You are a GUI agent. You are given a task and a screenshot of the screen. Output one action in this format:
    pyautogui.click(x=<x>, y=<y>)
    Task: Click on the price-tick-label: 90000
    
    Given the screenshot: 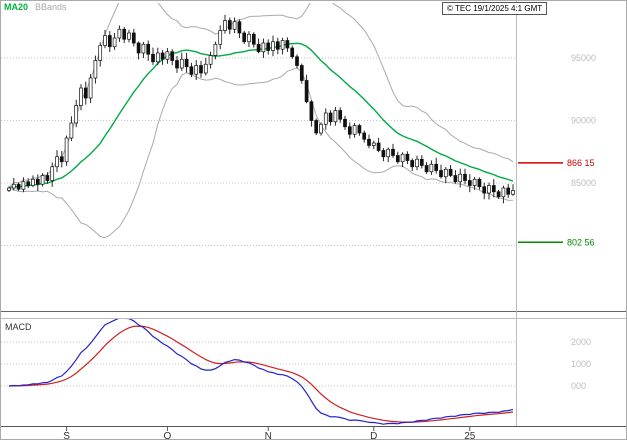 What is the action you would take?
    pyautogui.click(x=583, y=121)
    